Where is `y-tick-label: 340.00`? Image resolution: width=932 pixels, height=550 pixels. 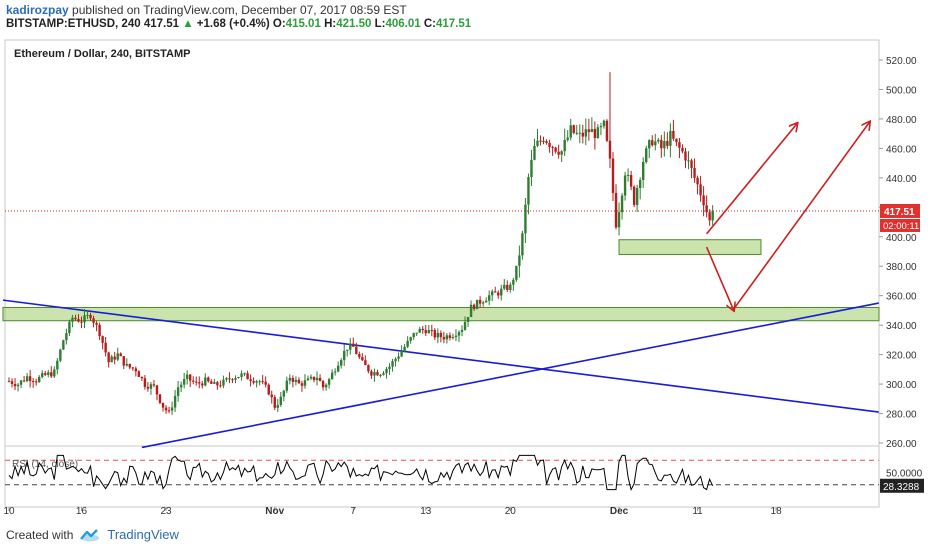
y-tick-label: 340.00 is located at coordinates (901, 326).